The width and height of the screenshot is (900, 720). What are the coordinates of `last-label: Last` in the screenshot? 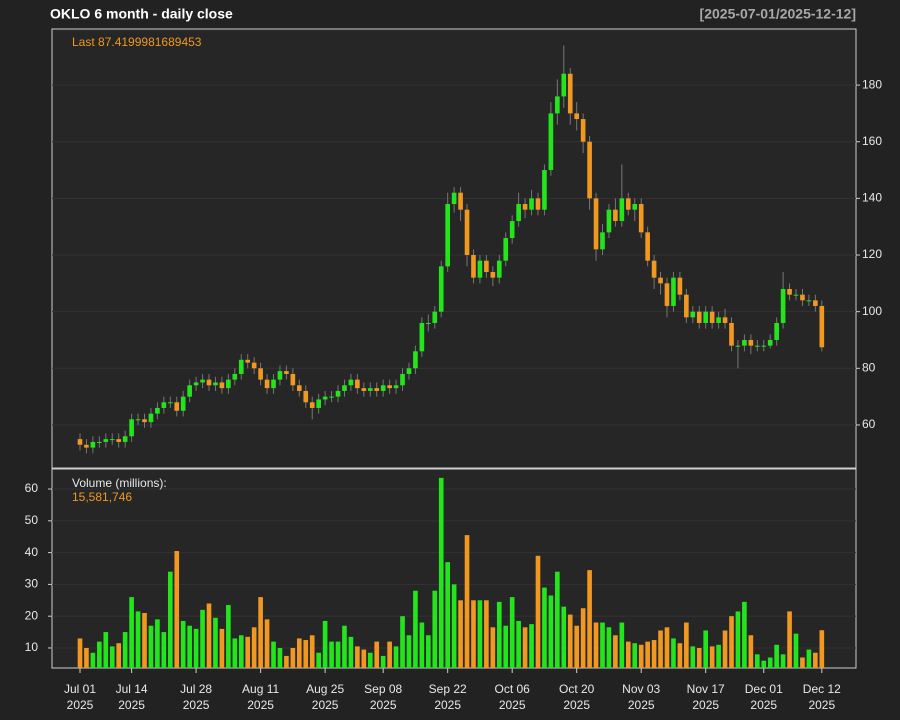 It's located at (83, 42).